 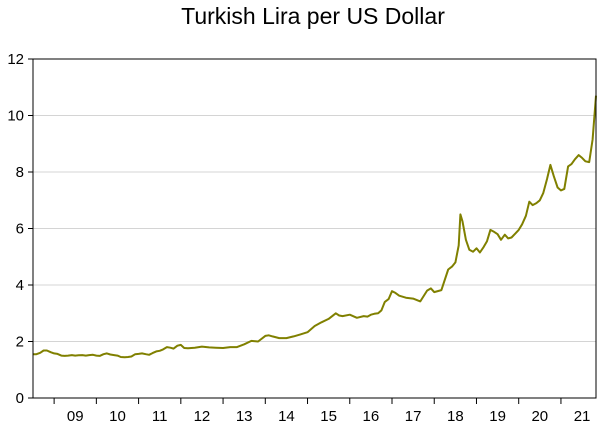 I want to click on y-tick-label: 10, so click(x=15, y=116).